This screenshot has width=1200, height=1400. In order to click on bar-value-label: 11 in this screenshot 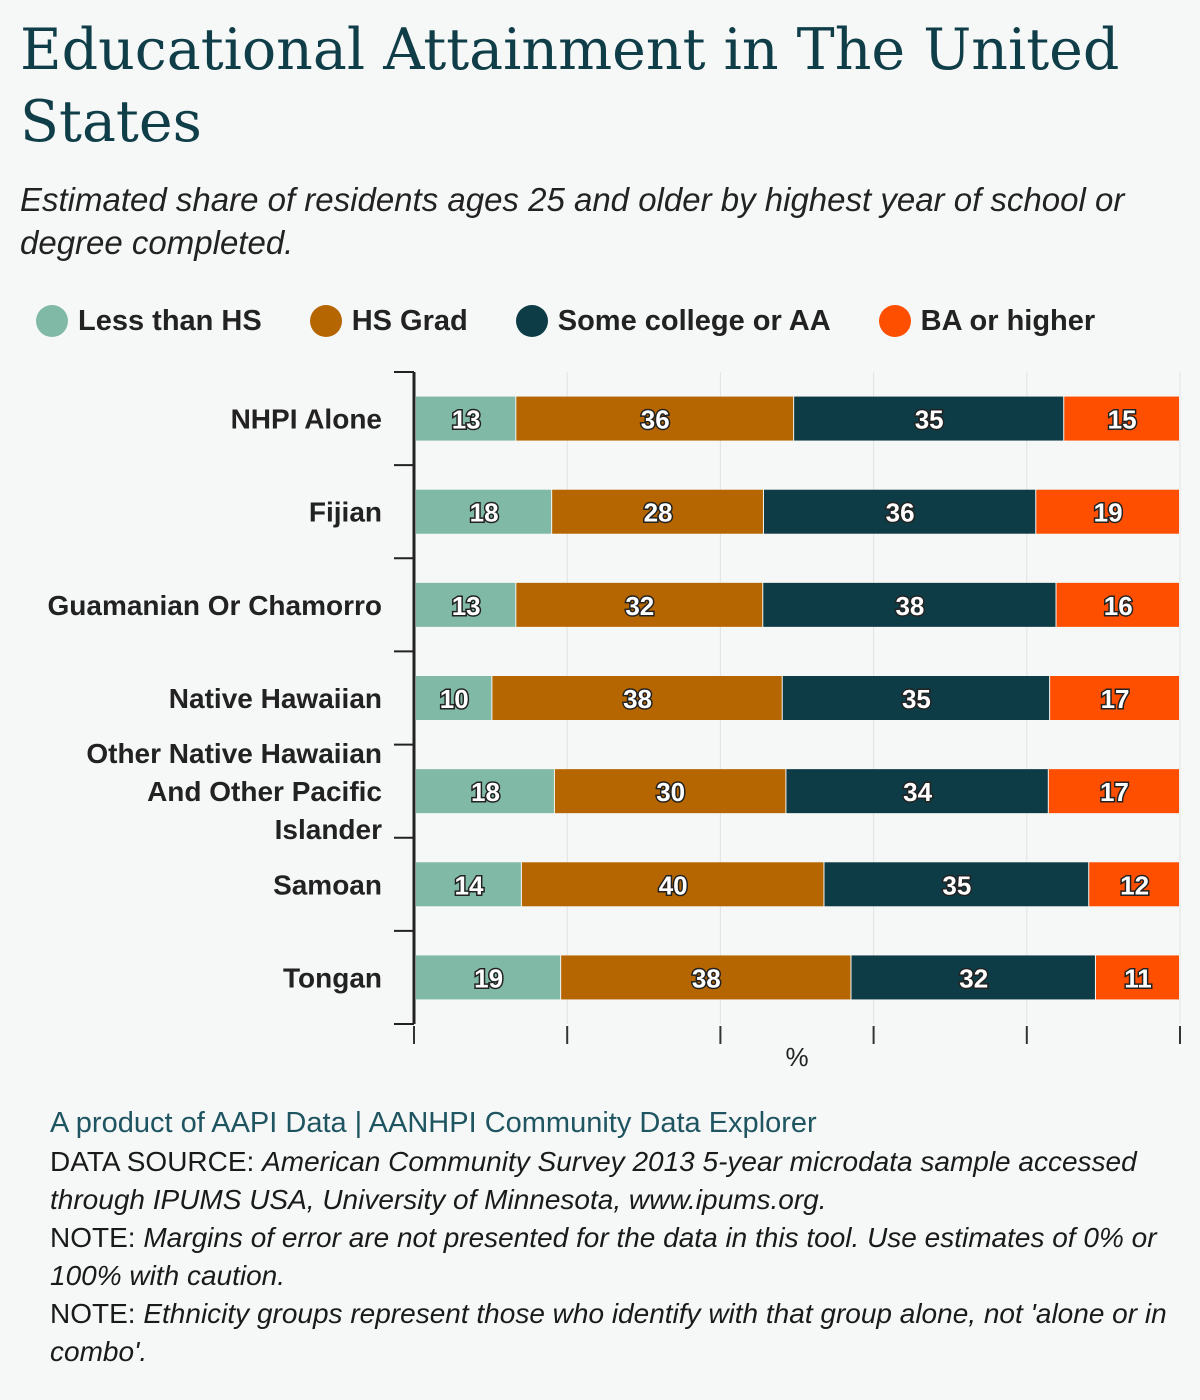, I will do `click(1138, 978)`.